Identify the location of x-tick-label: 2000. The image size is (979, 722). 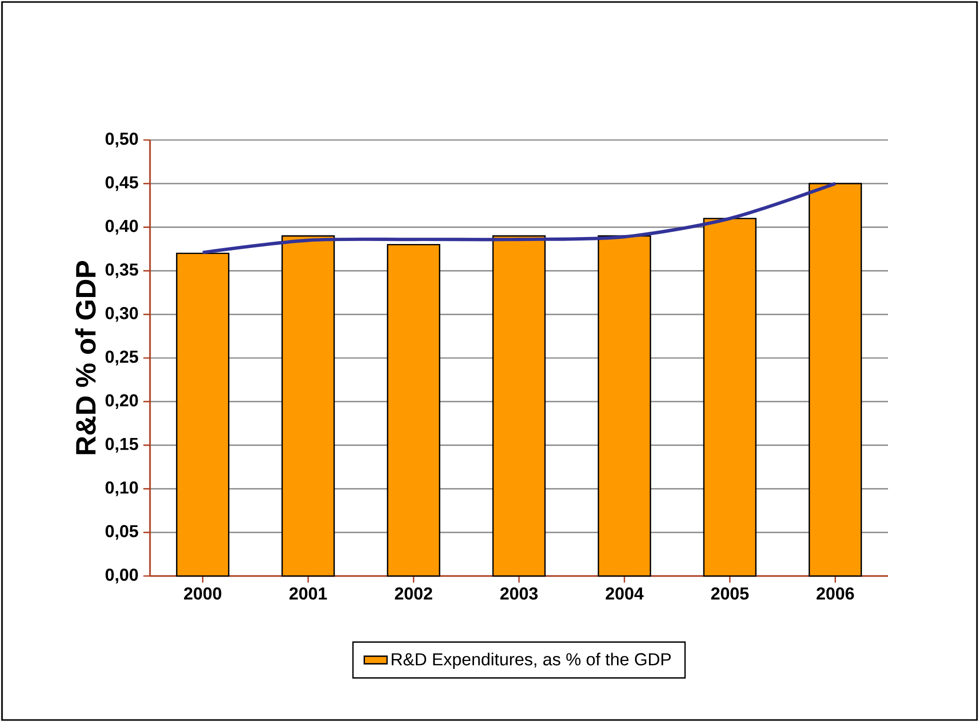
(203, 593).